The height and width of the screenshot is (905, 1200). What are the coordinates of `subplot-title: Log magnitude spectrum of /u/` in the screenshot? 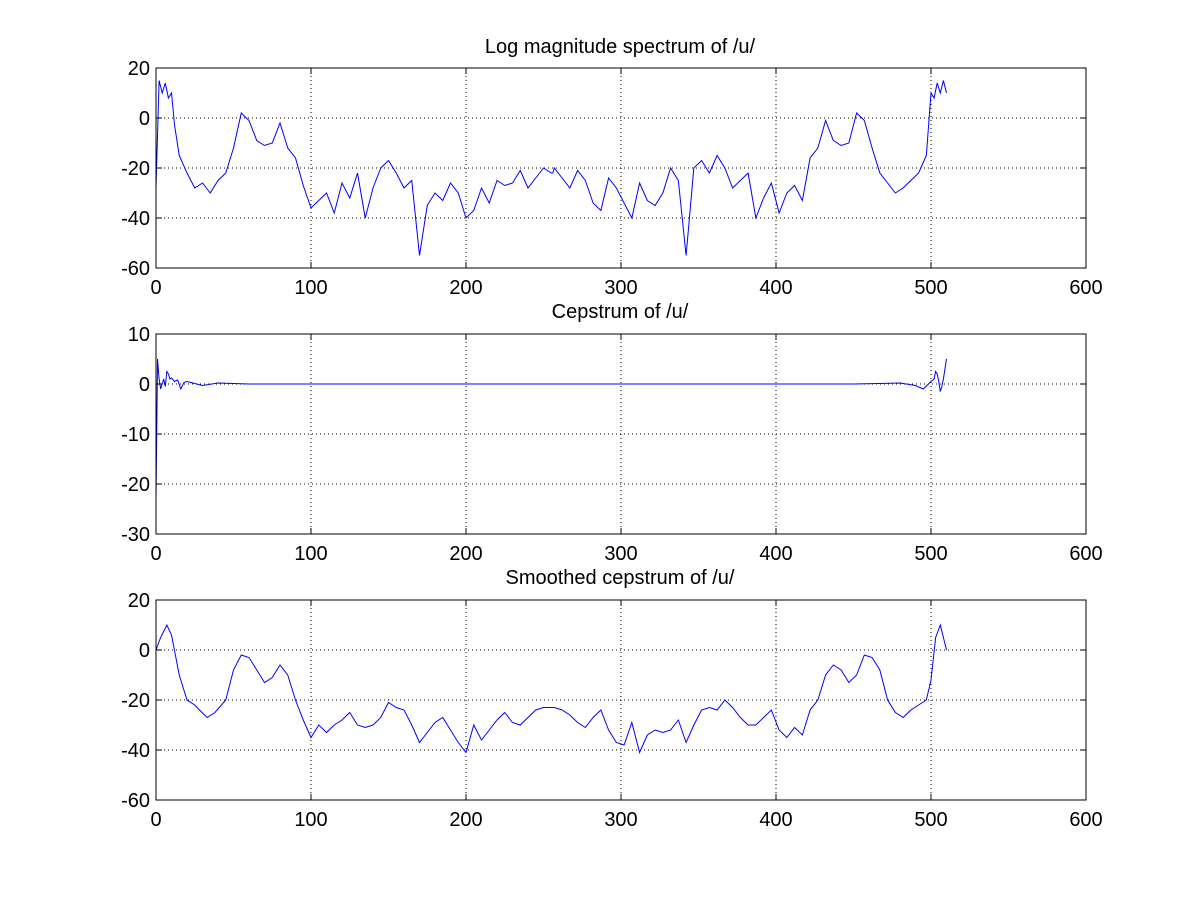 It's located at (620, 47).